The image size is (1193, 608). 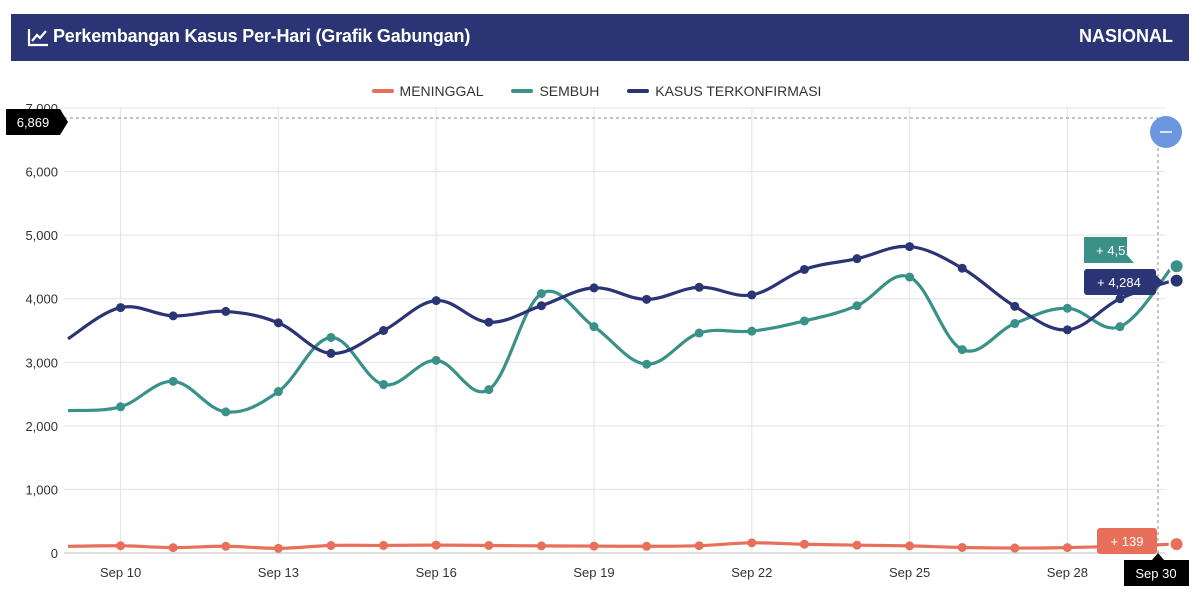 What do you see at coordinates (724, 91) in the screenshot?
I see `legend-item-terkonfirmasi: KASUS TERKONFIRMASI` at bounding box center [724, 91].